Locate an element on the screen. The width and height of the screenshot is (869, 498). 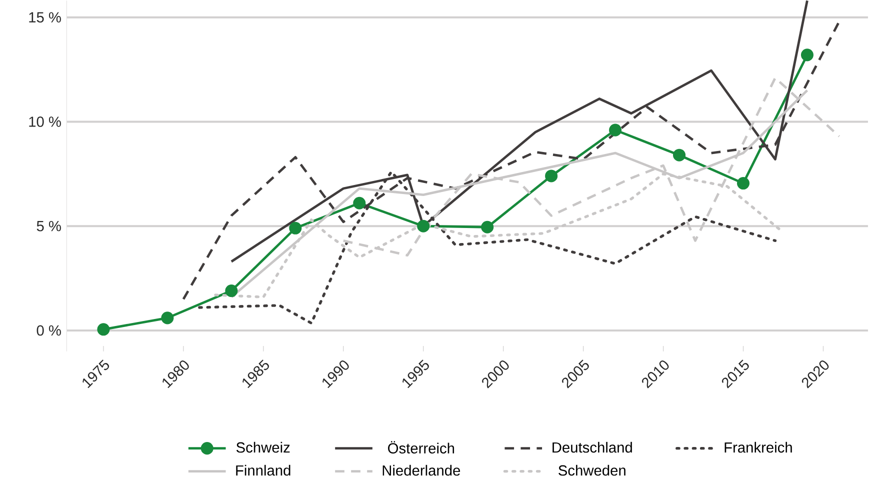
legend-label: Deutschland is located at coordinates (592, 447).